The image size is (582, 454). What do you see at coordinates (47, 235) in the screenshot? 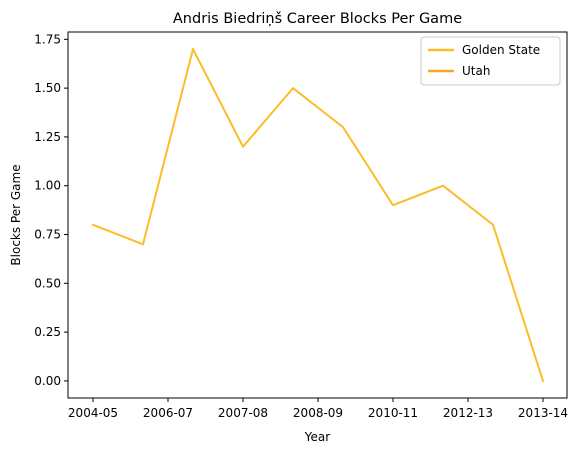
I see `y-tick-label: 0.75` at bounding box center [47, 235].